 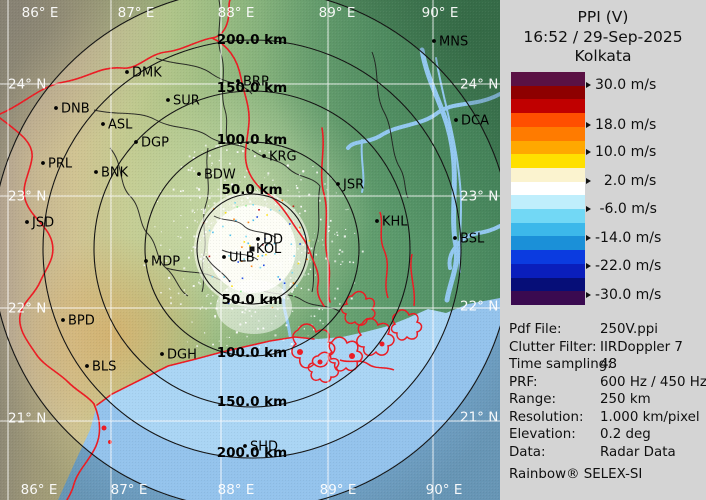 I want to click on metadata-row-5: Resolution: 1.000 km/pixel, so click(x=606, y=418).